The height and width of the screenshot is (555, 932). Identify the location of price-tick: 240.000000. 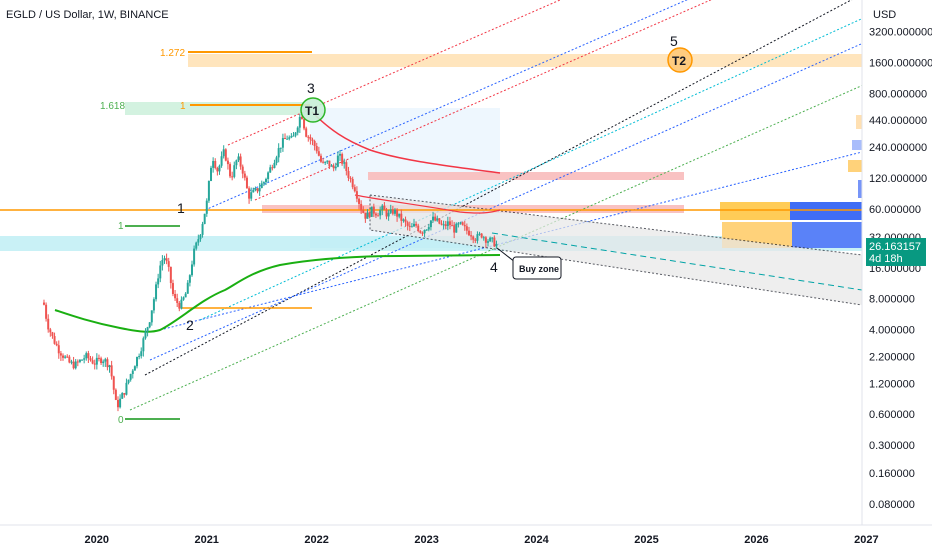
(898, 148).